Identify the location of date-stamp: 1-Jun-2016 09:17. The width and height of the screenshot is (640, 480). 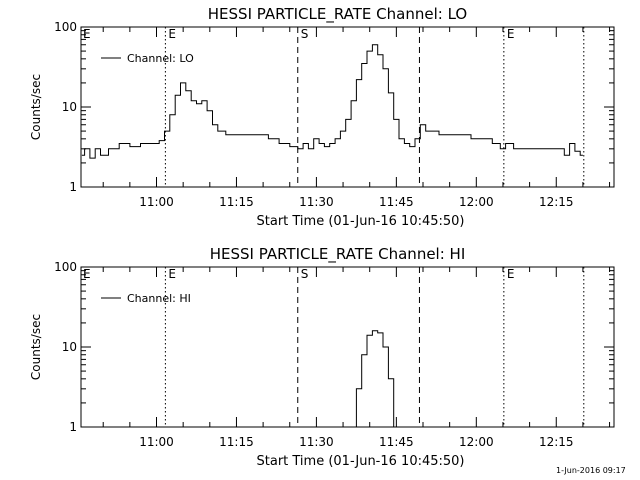
(591, 470).